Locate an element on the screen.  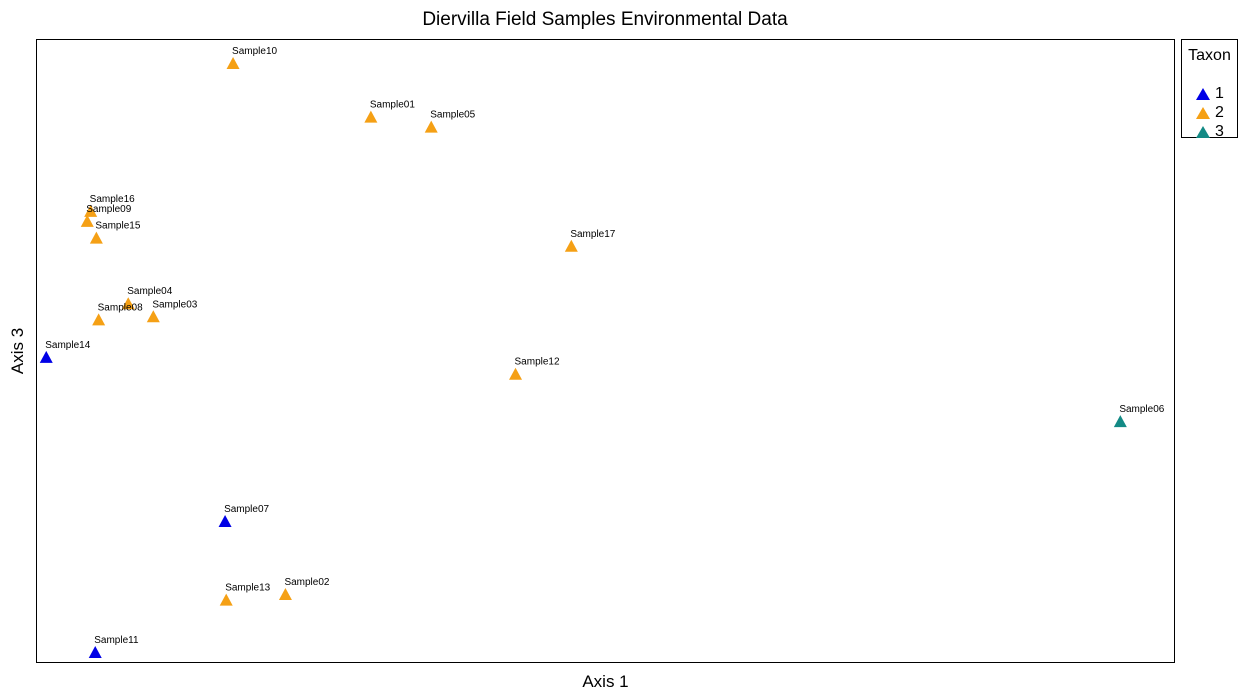
x-axis-label: Axis 1 is located at coordinates (605, 681).